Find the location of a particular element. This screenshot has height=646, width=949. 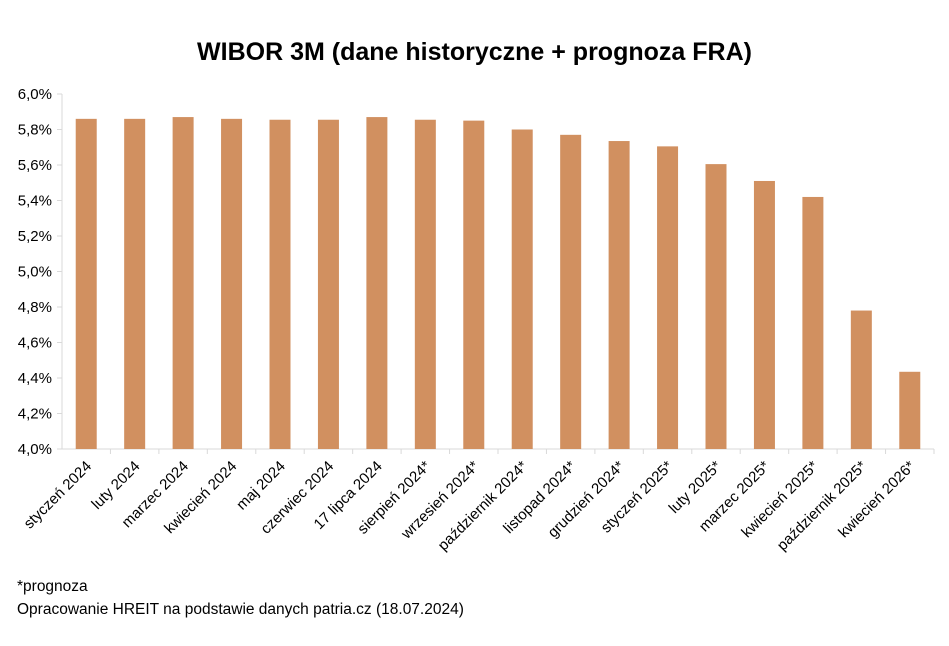

y-tick-label: 6,0% is located at coordinates (35, 94).